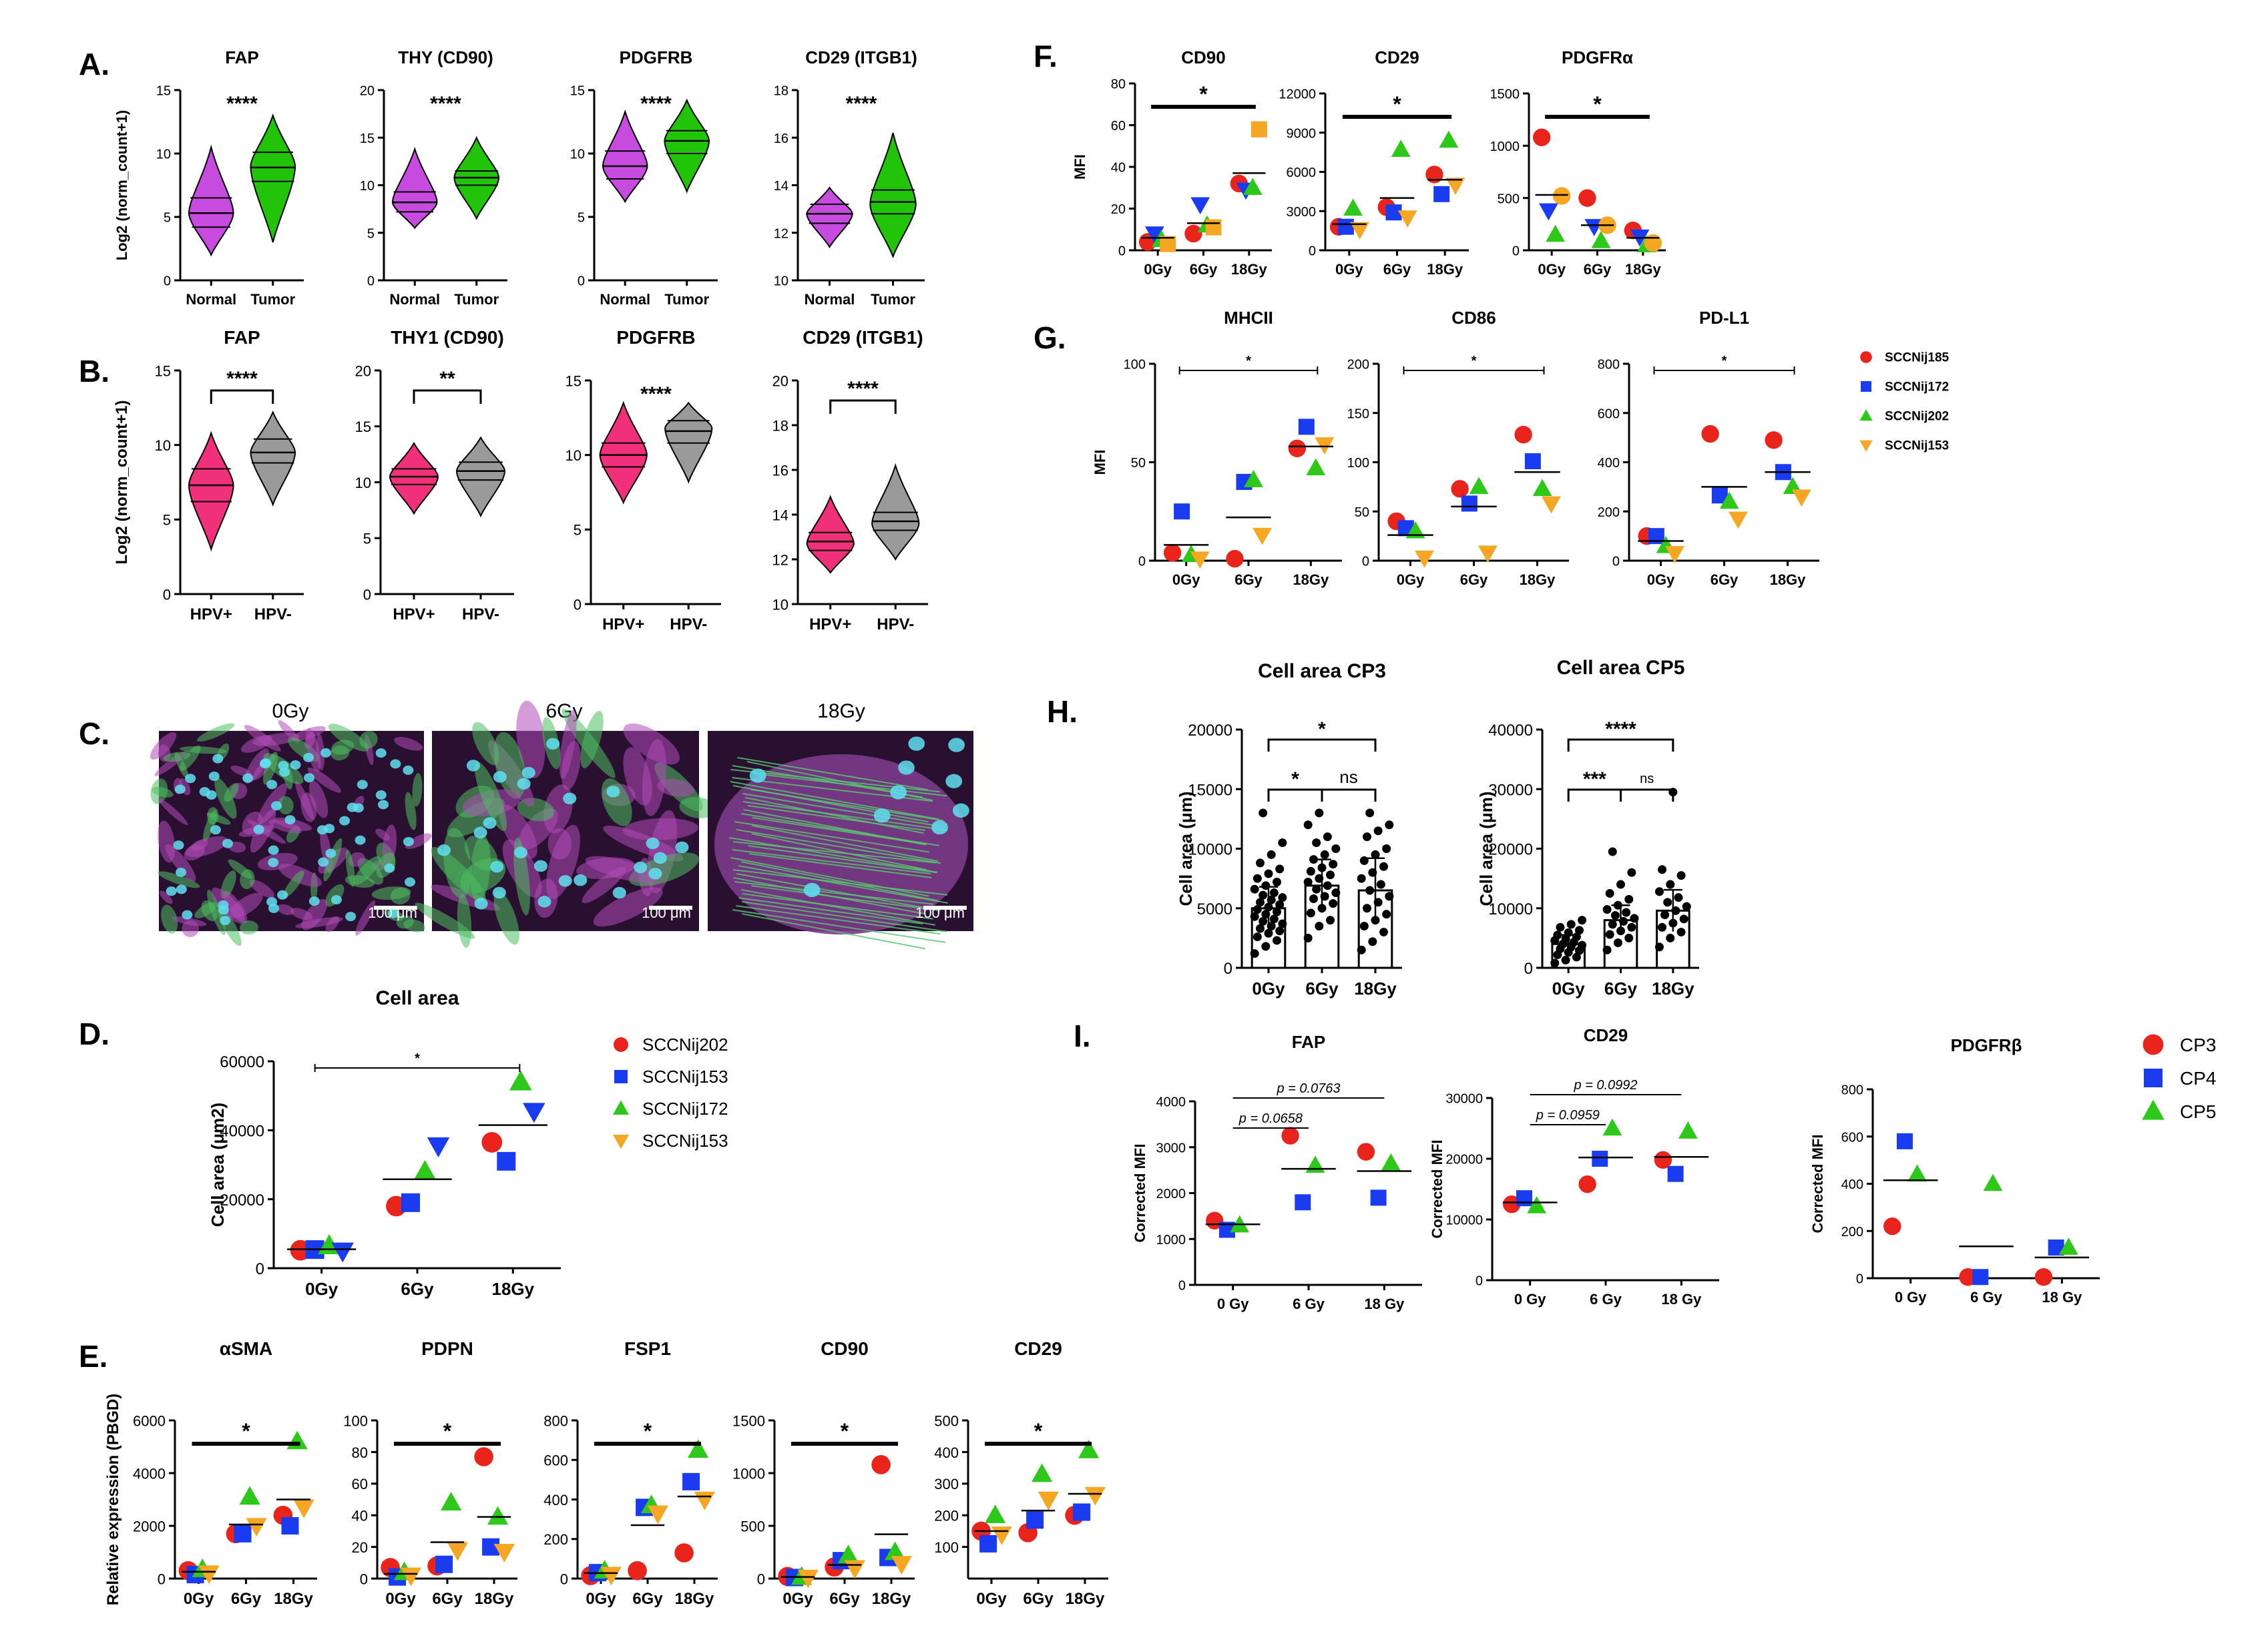 The image size is (2264, 1652). What do you see at coordinates (849, 177) in the screenshot?
I see `chart-a4: CD29 (ITGB1) 10 12 14 16 18 Normal Tumor ****` at bounding box center [849, 177].